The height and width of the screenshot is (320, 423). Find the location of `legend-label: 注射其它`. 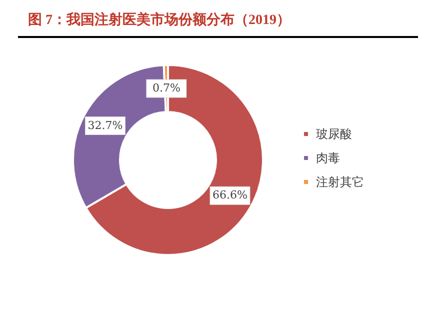

legend-label: 注射其它 is located at coordinates (340, 182).